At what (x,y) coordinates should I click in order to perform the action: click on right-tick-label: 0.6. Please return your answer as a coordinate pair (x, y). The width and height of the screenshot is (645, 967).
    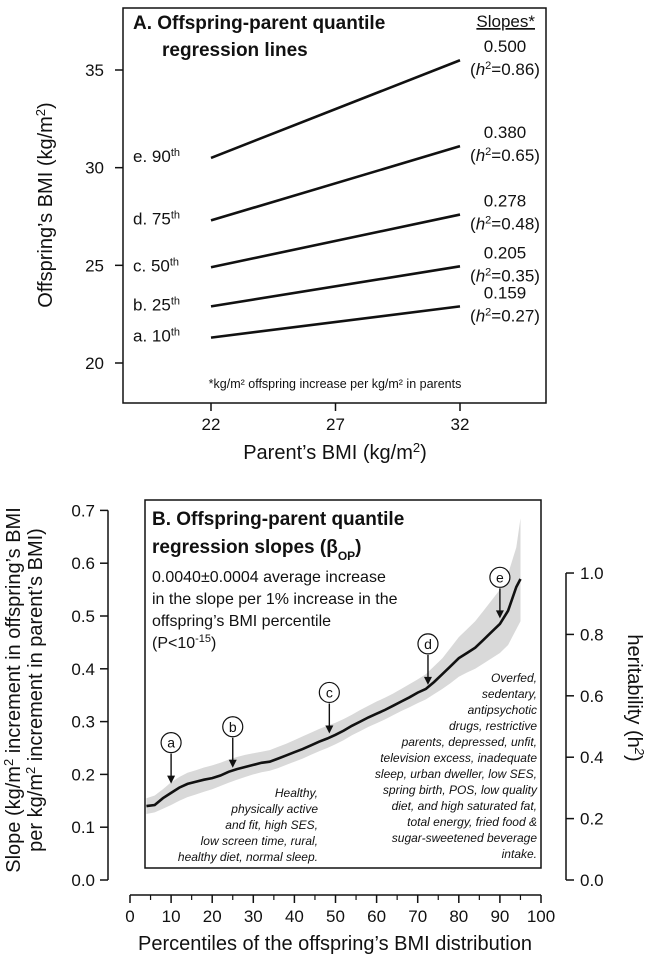
    Looking at the image, I should click on (592, 696).